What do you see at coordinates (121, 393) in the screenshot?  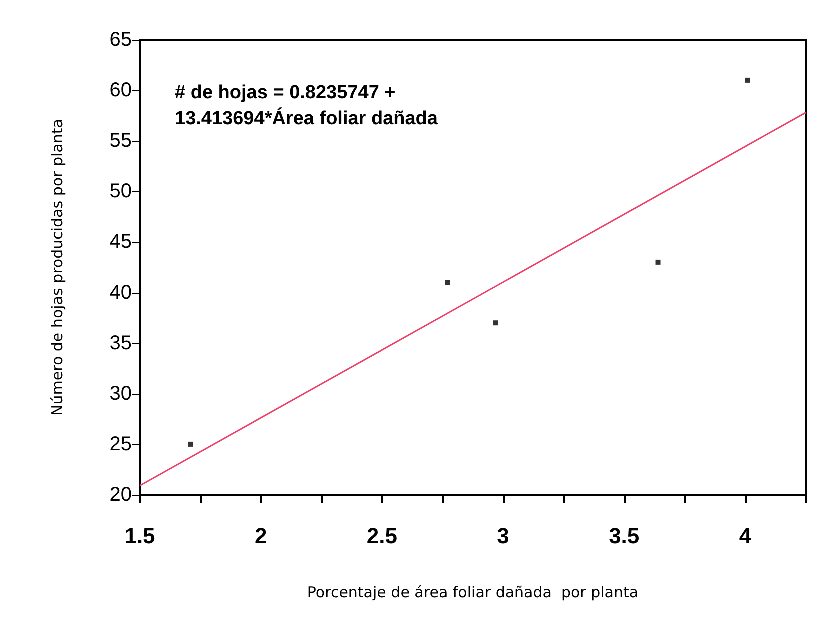 I see `y-tick-label: 30` at bounding box center [121, 393].